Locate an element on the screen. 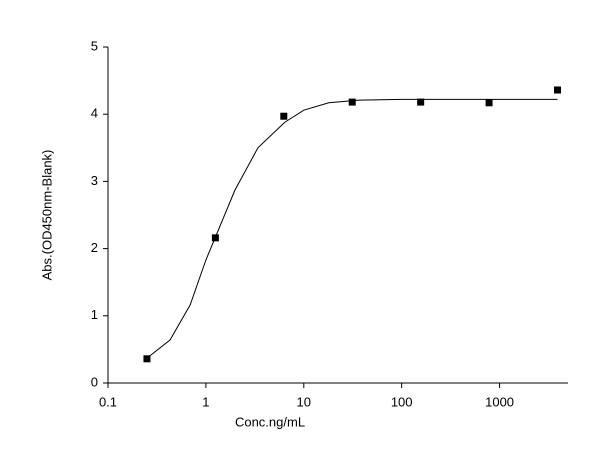 The width and height of the screenshot is (600, 467). x-axis-label: Conc.ng/mL is located at coordinates (270, 421).